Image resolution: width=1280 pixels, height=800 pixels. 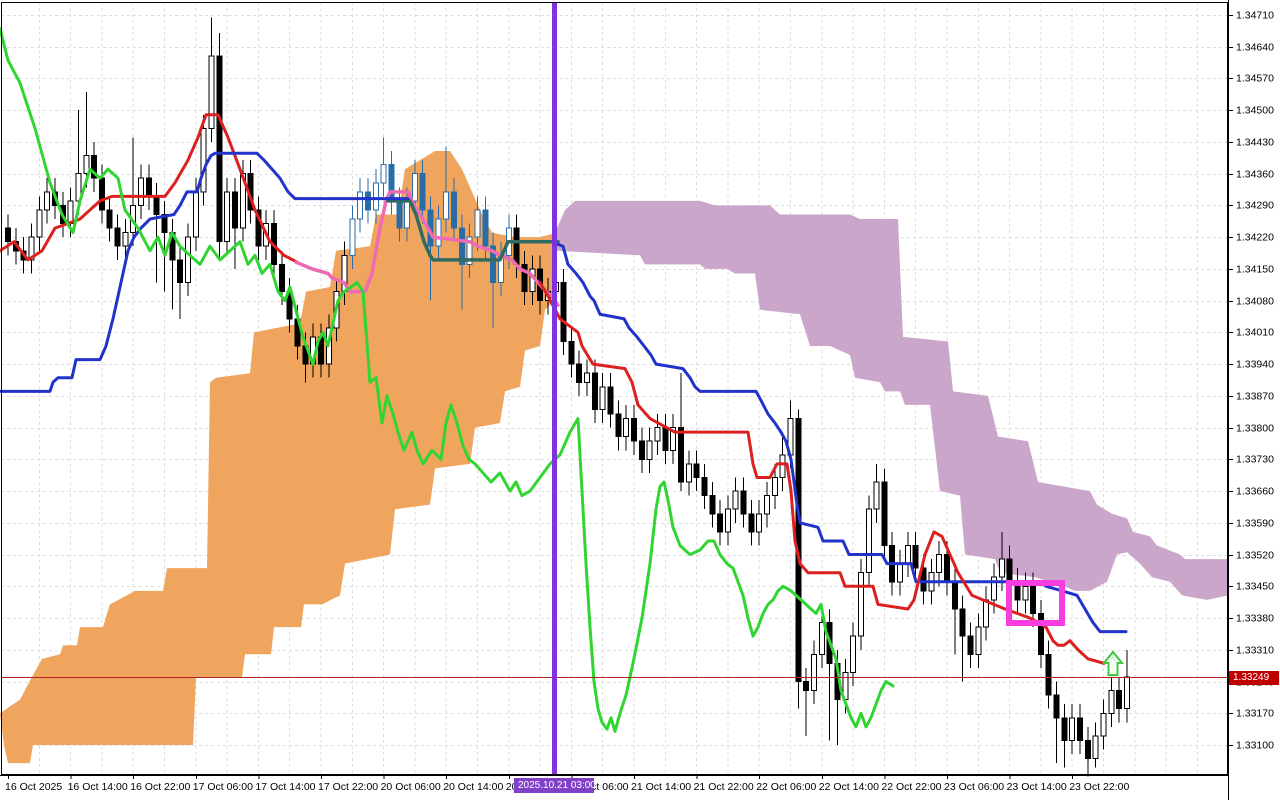 What do you see at coordinates (1255, 365) in the screenshot?
I see `price-tick-label: 1.33940` at bounding box center [1255, 365].